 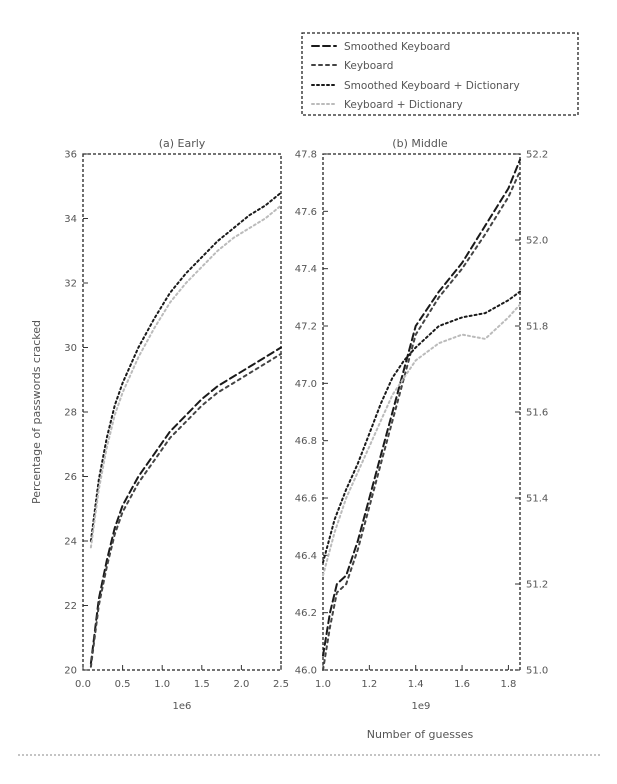 What do you see at coordinates (420, 734) in the screenshot?
I see `x-axis-label: Number of guesses` at bounding box center [420, 734].